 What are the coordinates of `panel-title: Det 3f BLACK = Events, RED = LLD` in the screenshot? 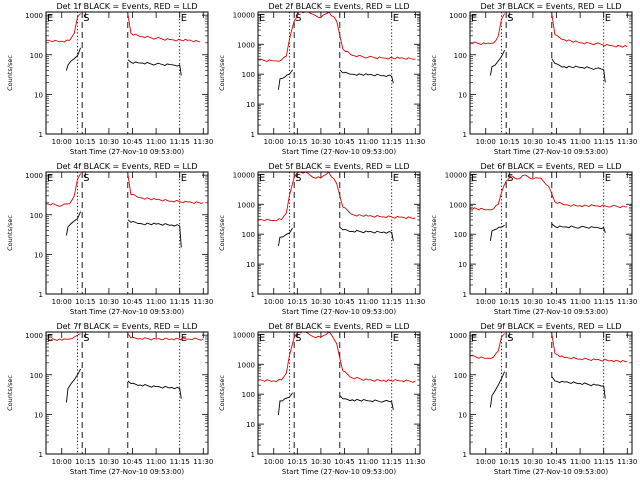 It's located at (550, 6).